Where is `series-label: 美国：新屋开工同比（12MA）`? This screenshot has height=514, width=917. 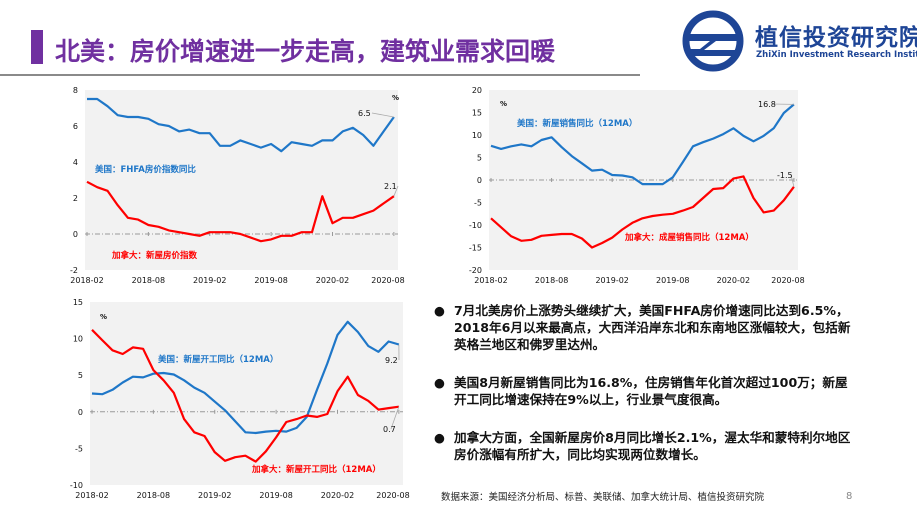 series-label: 美国：新屋开工同比（12MA） is located at coordinates (218, 359).